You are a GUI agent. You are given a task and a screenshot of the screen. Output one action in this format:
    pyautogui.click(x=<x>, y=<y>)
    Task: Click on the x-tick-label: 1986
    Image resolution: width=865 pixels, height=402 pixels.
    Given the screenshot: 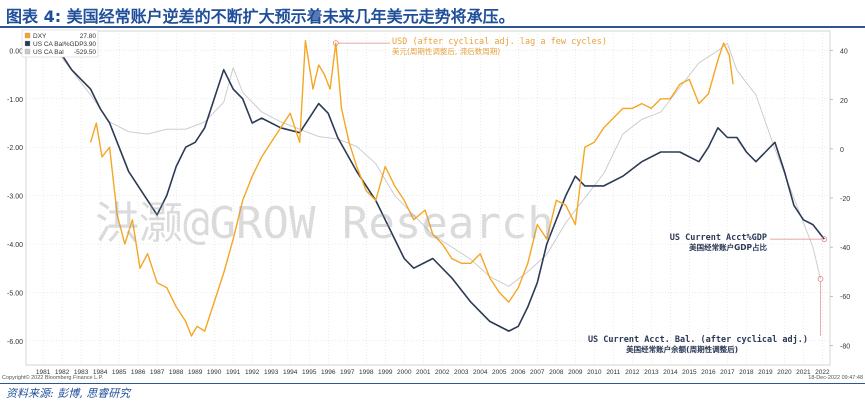 What is the action you would take?
    pyautogui.click(x=138, y=372)
    